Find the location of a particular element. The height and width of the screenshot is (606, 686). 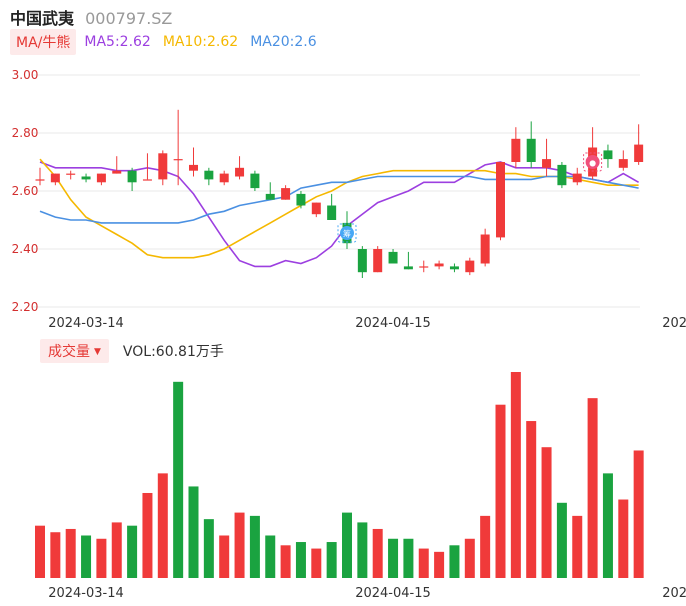

stock-name: 中国武夷 is located at coordinates (42, 18).